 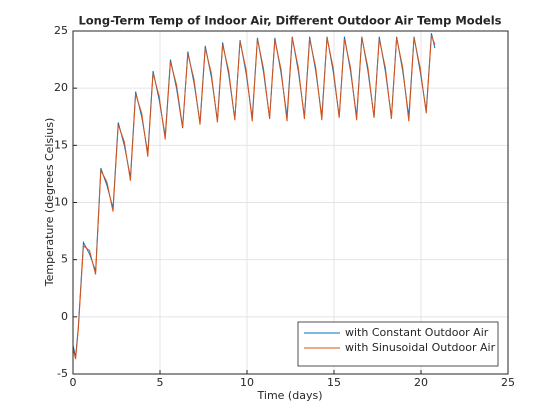 I want to click on y-tick-label: 5, so click(x=64, y=259).